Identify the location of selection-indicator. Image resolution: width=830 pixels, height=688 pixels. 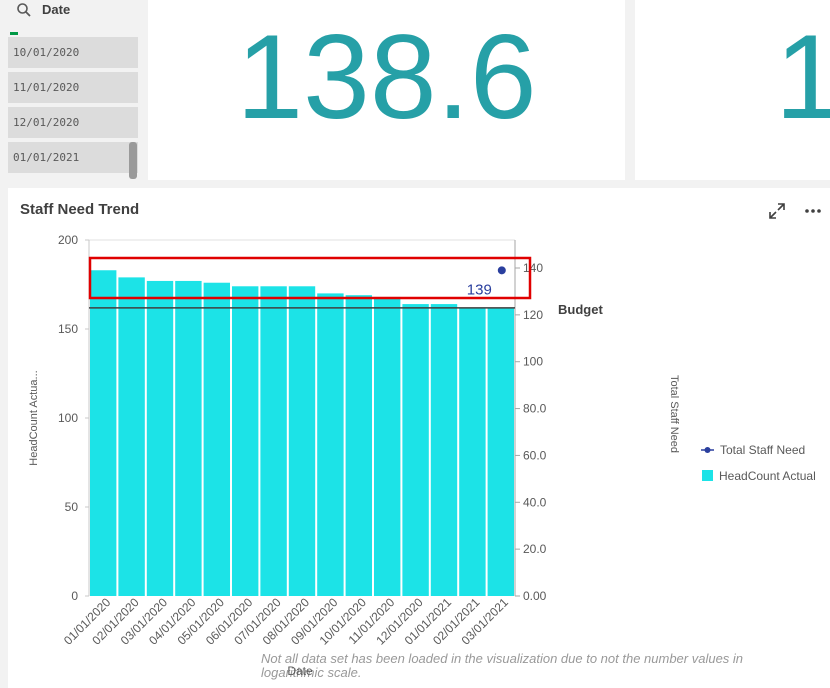
(14, 33).